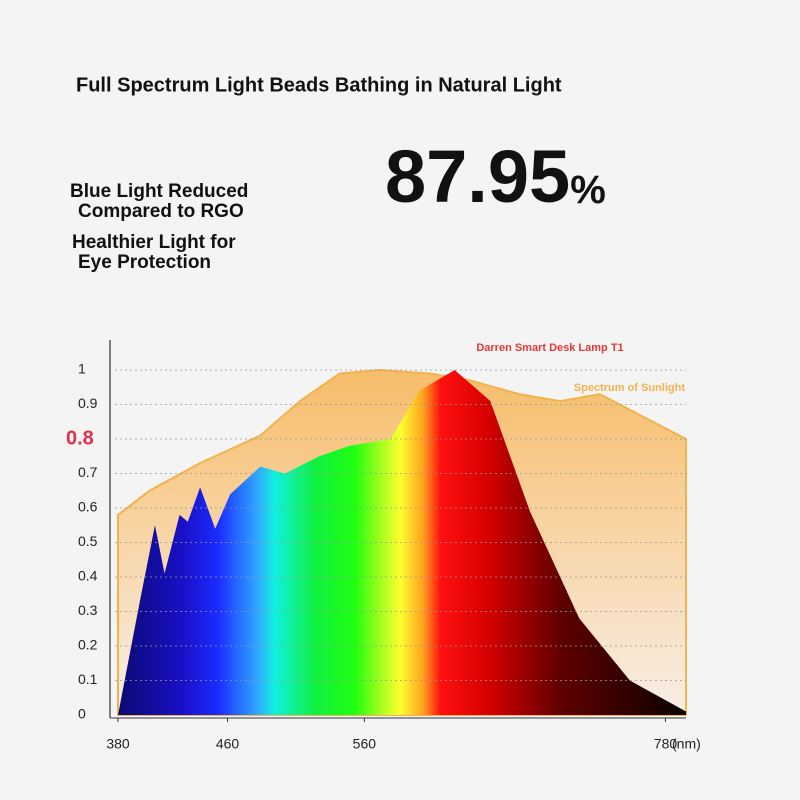  What do you see at coordinates (88, 645) in the screenshot?
I see `y-tick-label: 0.2` at bounding box center [88, 645].